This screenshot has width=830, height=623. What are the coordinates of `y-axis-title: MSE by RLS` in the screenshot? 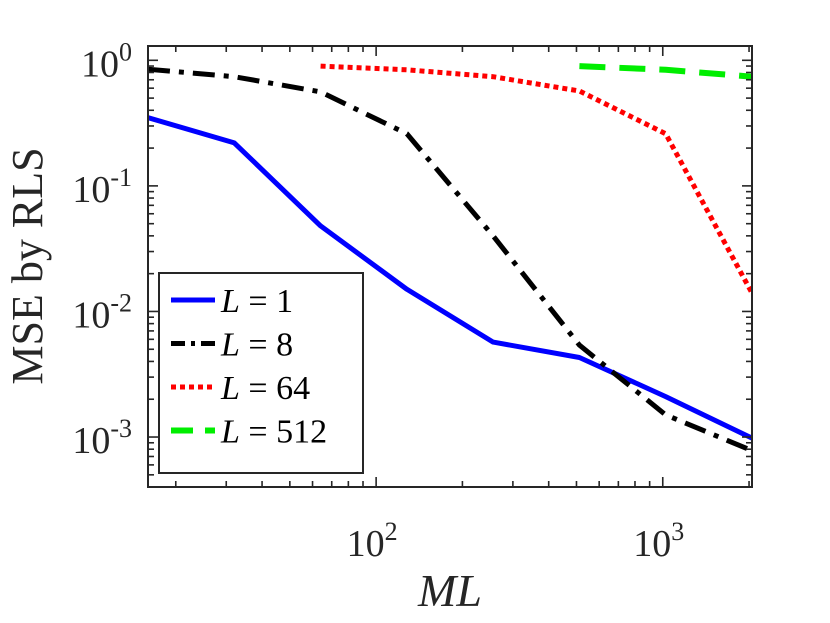 It's located at (27, 265).